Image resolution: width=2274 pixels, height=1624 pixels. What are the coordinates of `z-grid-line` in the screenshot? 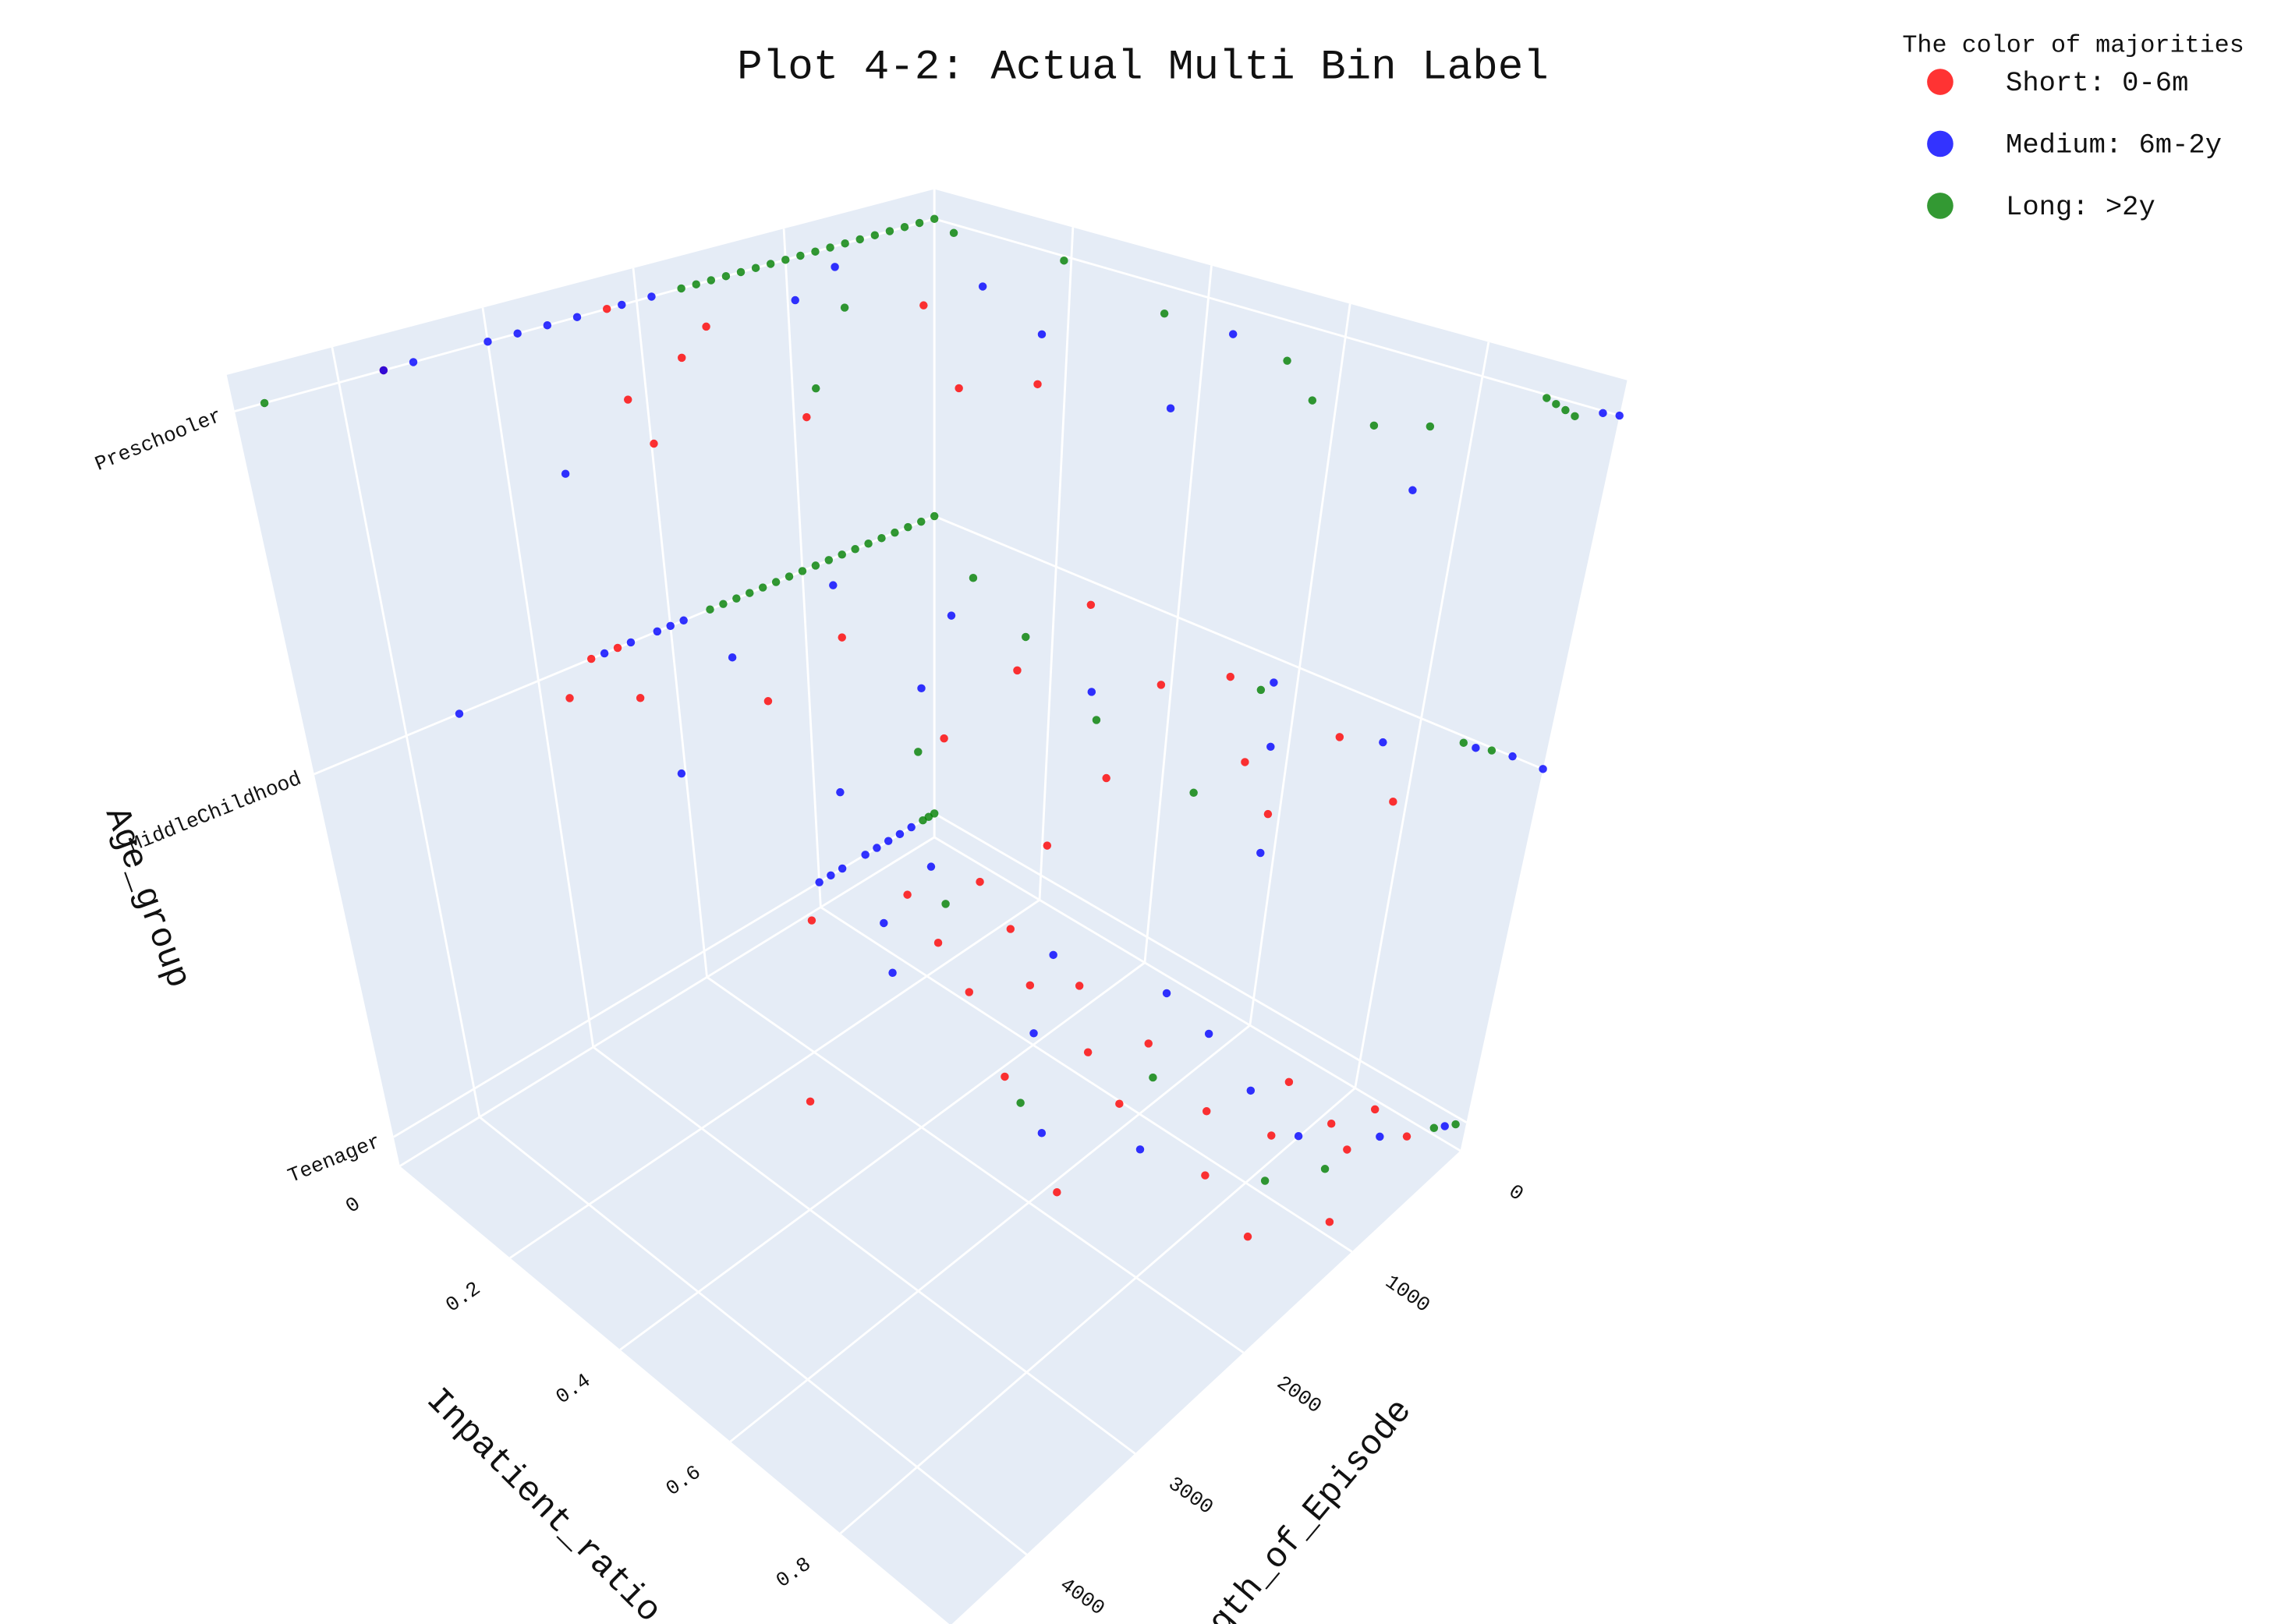 It's located at (1238, 642).